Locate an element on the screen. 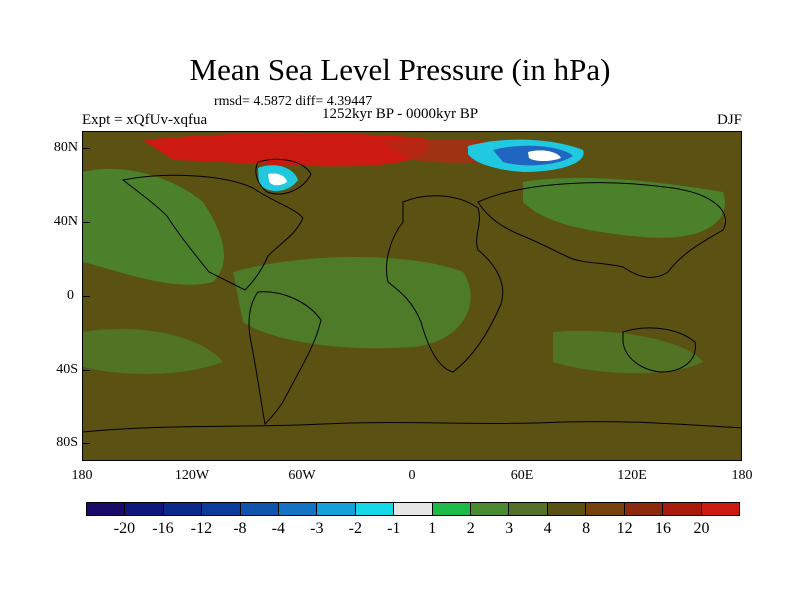 This screenshot has width=800, height=600. x-label-120e: 120E is located at coordinates (632, 475).